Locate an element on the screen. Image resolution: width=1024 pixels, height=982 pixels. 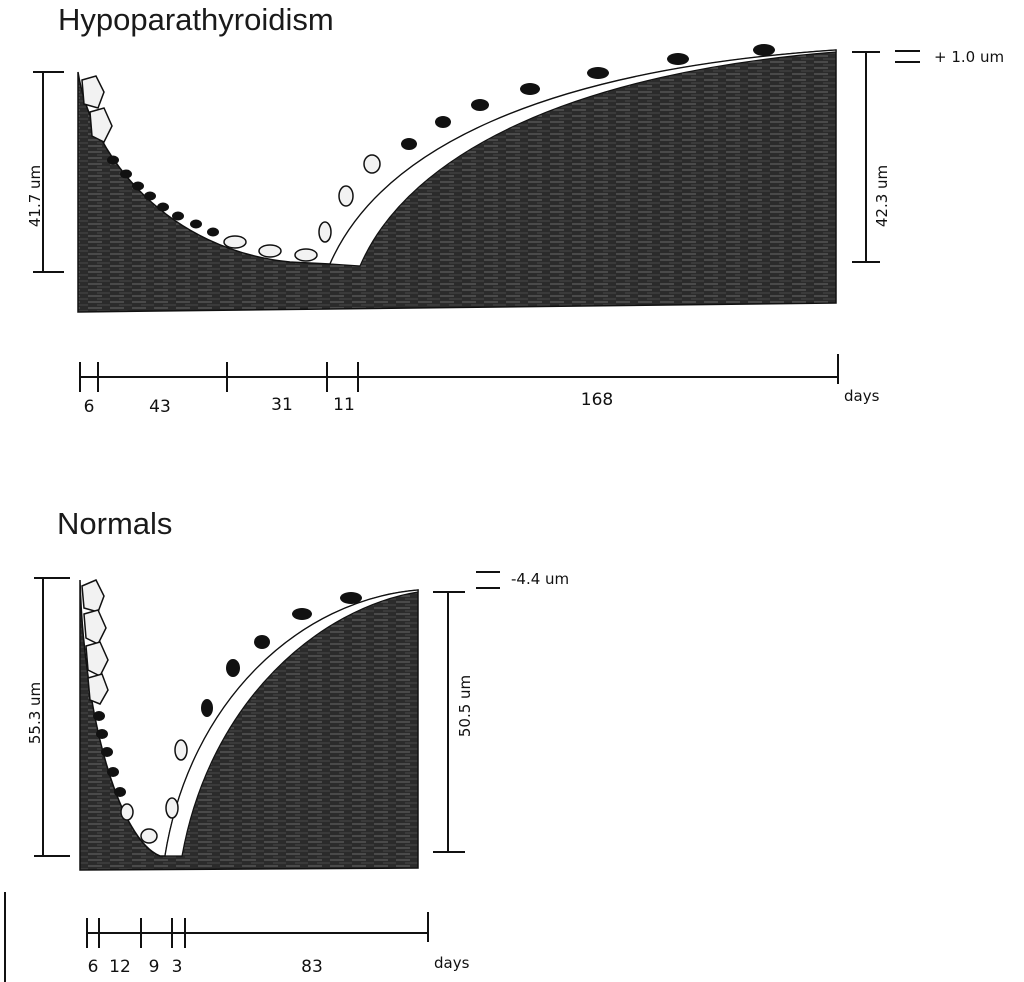
timeline-segment: 9 is located at coordinates (154, 967).